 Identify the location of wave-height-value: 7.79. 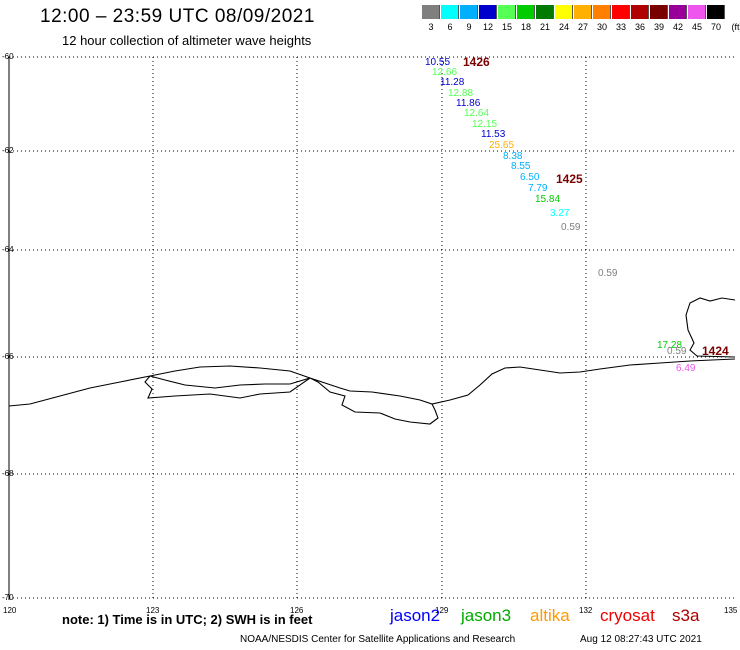
(538, 188).